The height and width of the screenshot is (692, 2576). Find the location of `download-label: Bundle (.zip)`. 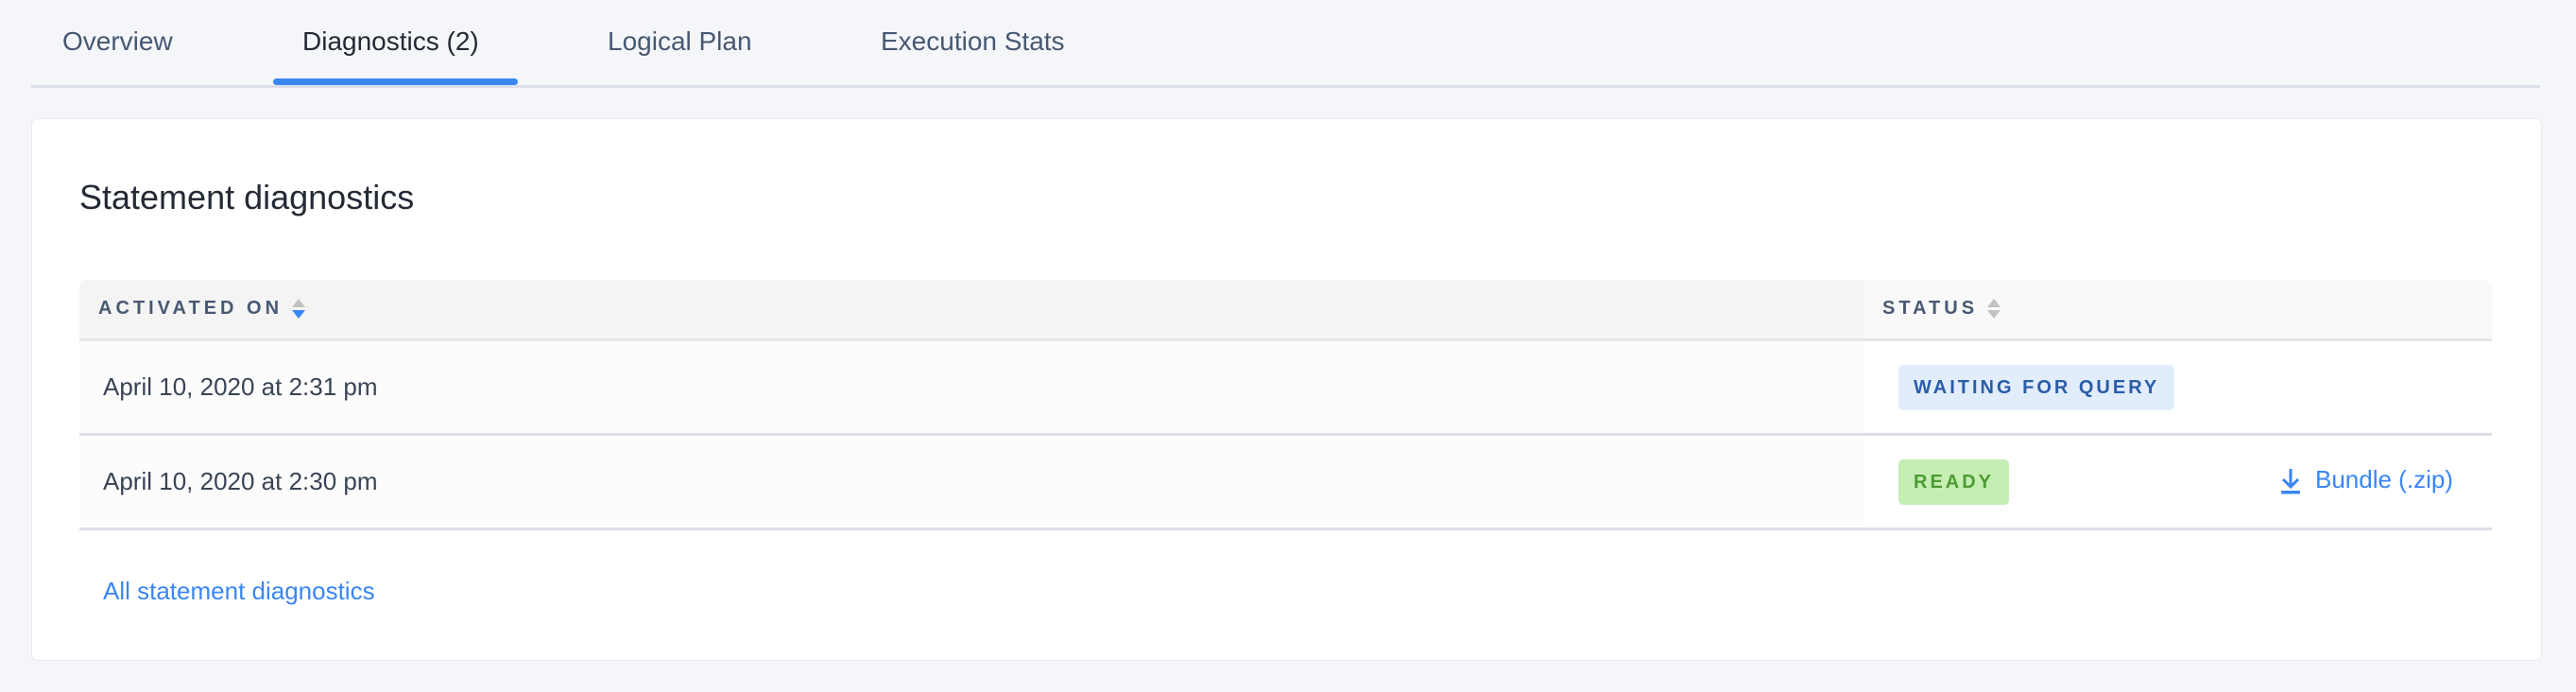

download-label: Bundle (.zip) is located at coordinates (2384, 479).